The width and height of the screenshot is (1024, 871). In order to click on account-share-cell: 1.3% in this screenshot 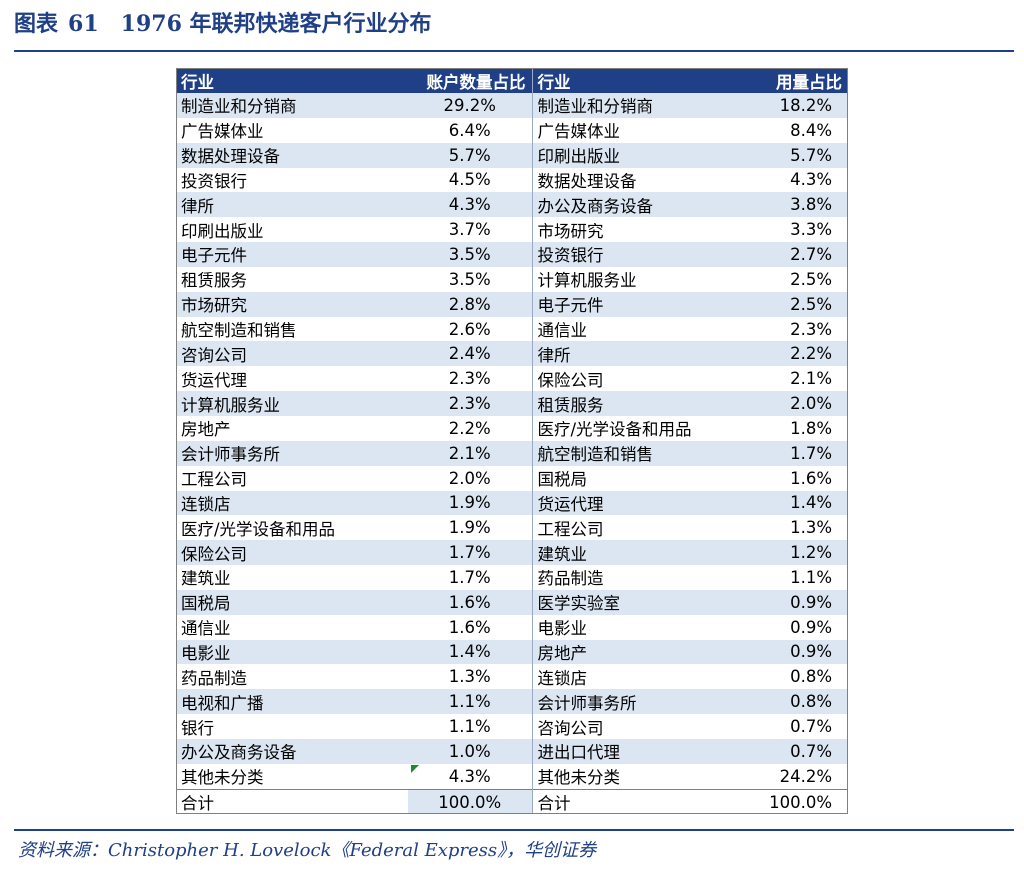, I will do `click(469, 677)`.